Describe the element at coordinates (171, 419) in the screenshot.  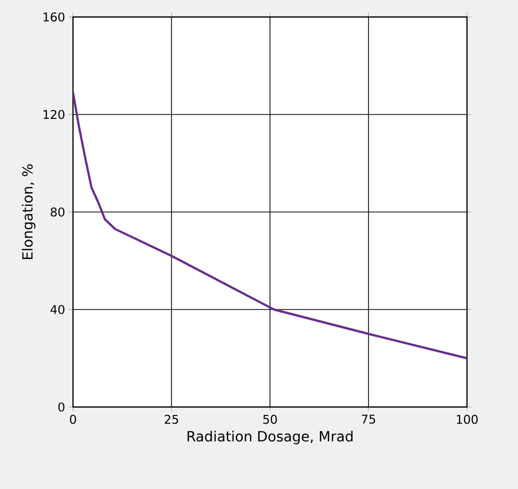
I see `x-tick-label: 25` at that location.